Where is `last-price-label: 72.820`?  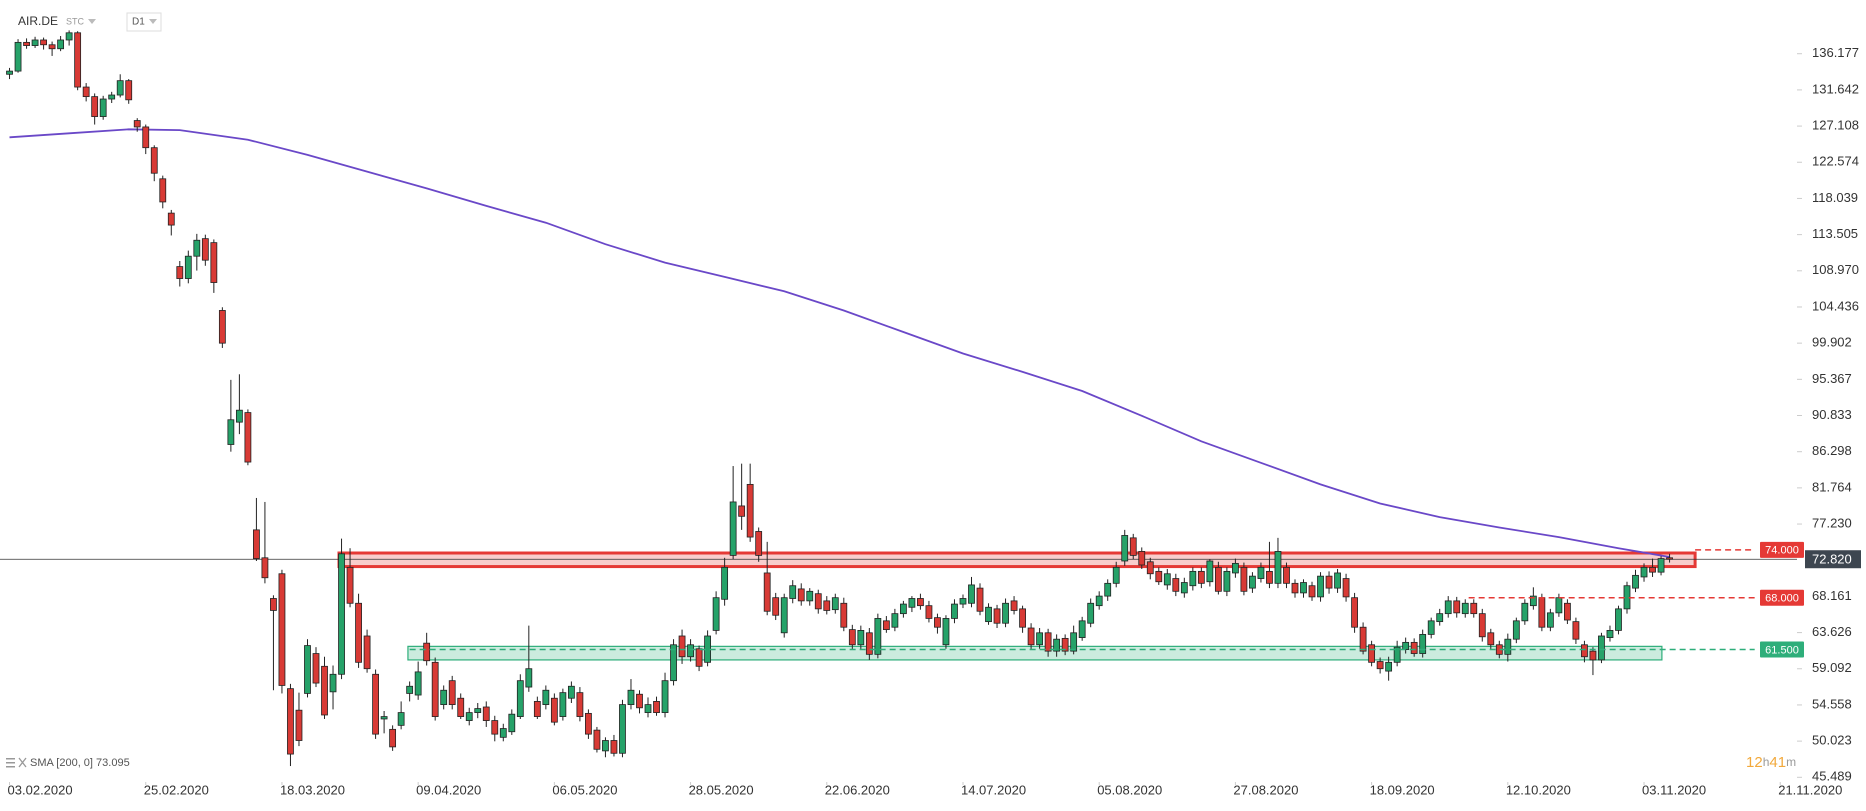 last-price-label: 72.820 is located at coordinates (1832, 559).